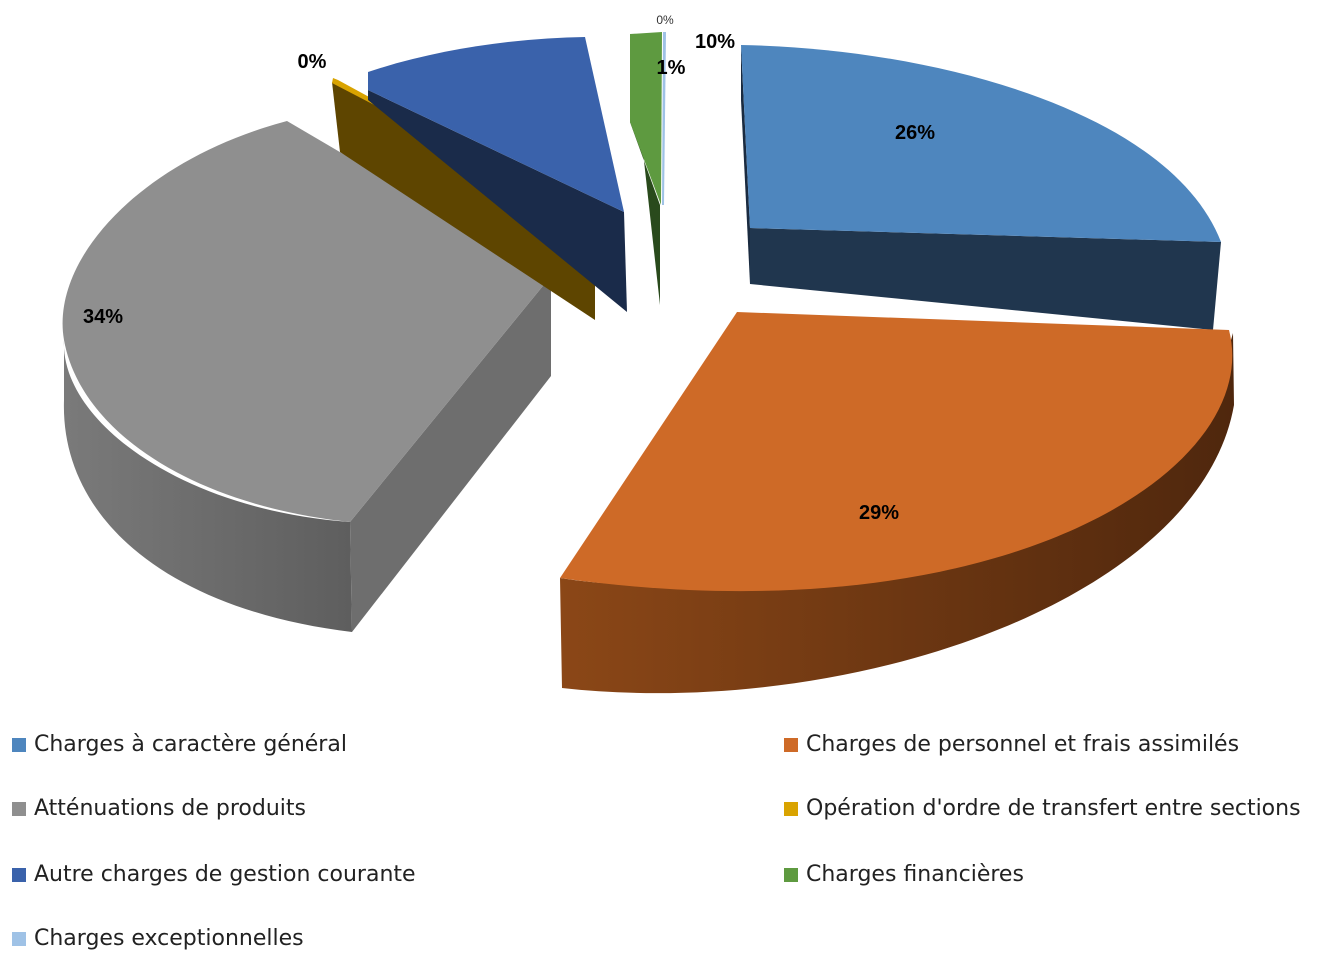 The width and height of the screenshot is (1339, 953). Describe the element at coordinates (896, 452) in the screenshot. I see `slice-top-charges-personnel` at that location.